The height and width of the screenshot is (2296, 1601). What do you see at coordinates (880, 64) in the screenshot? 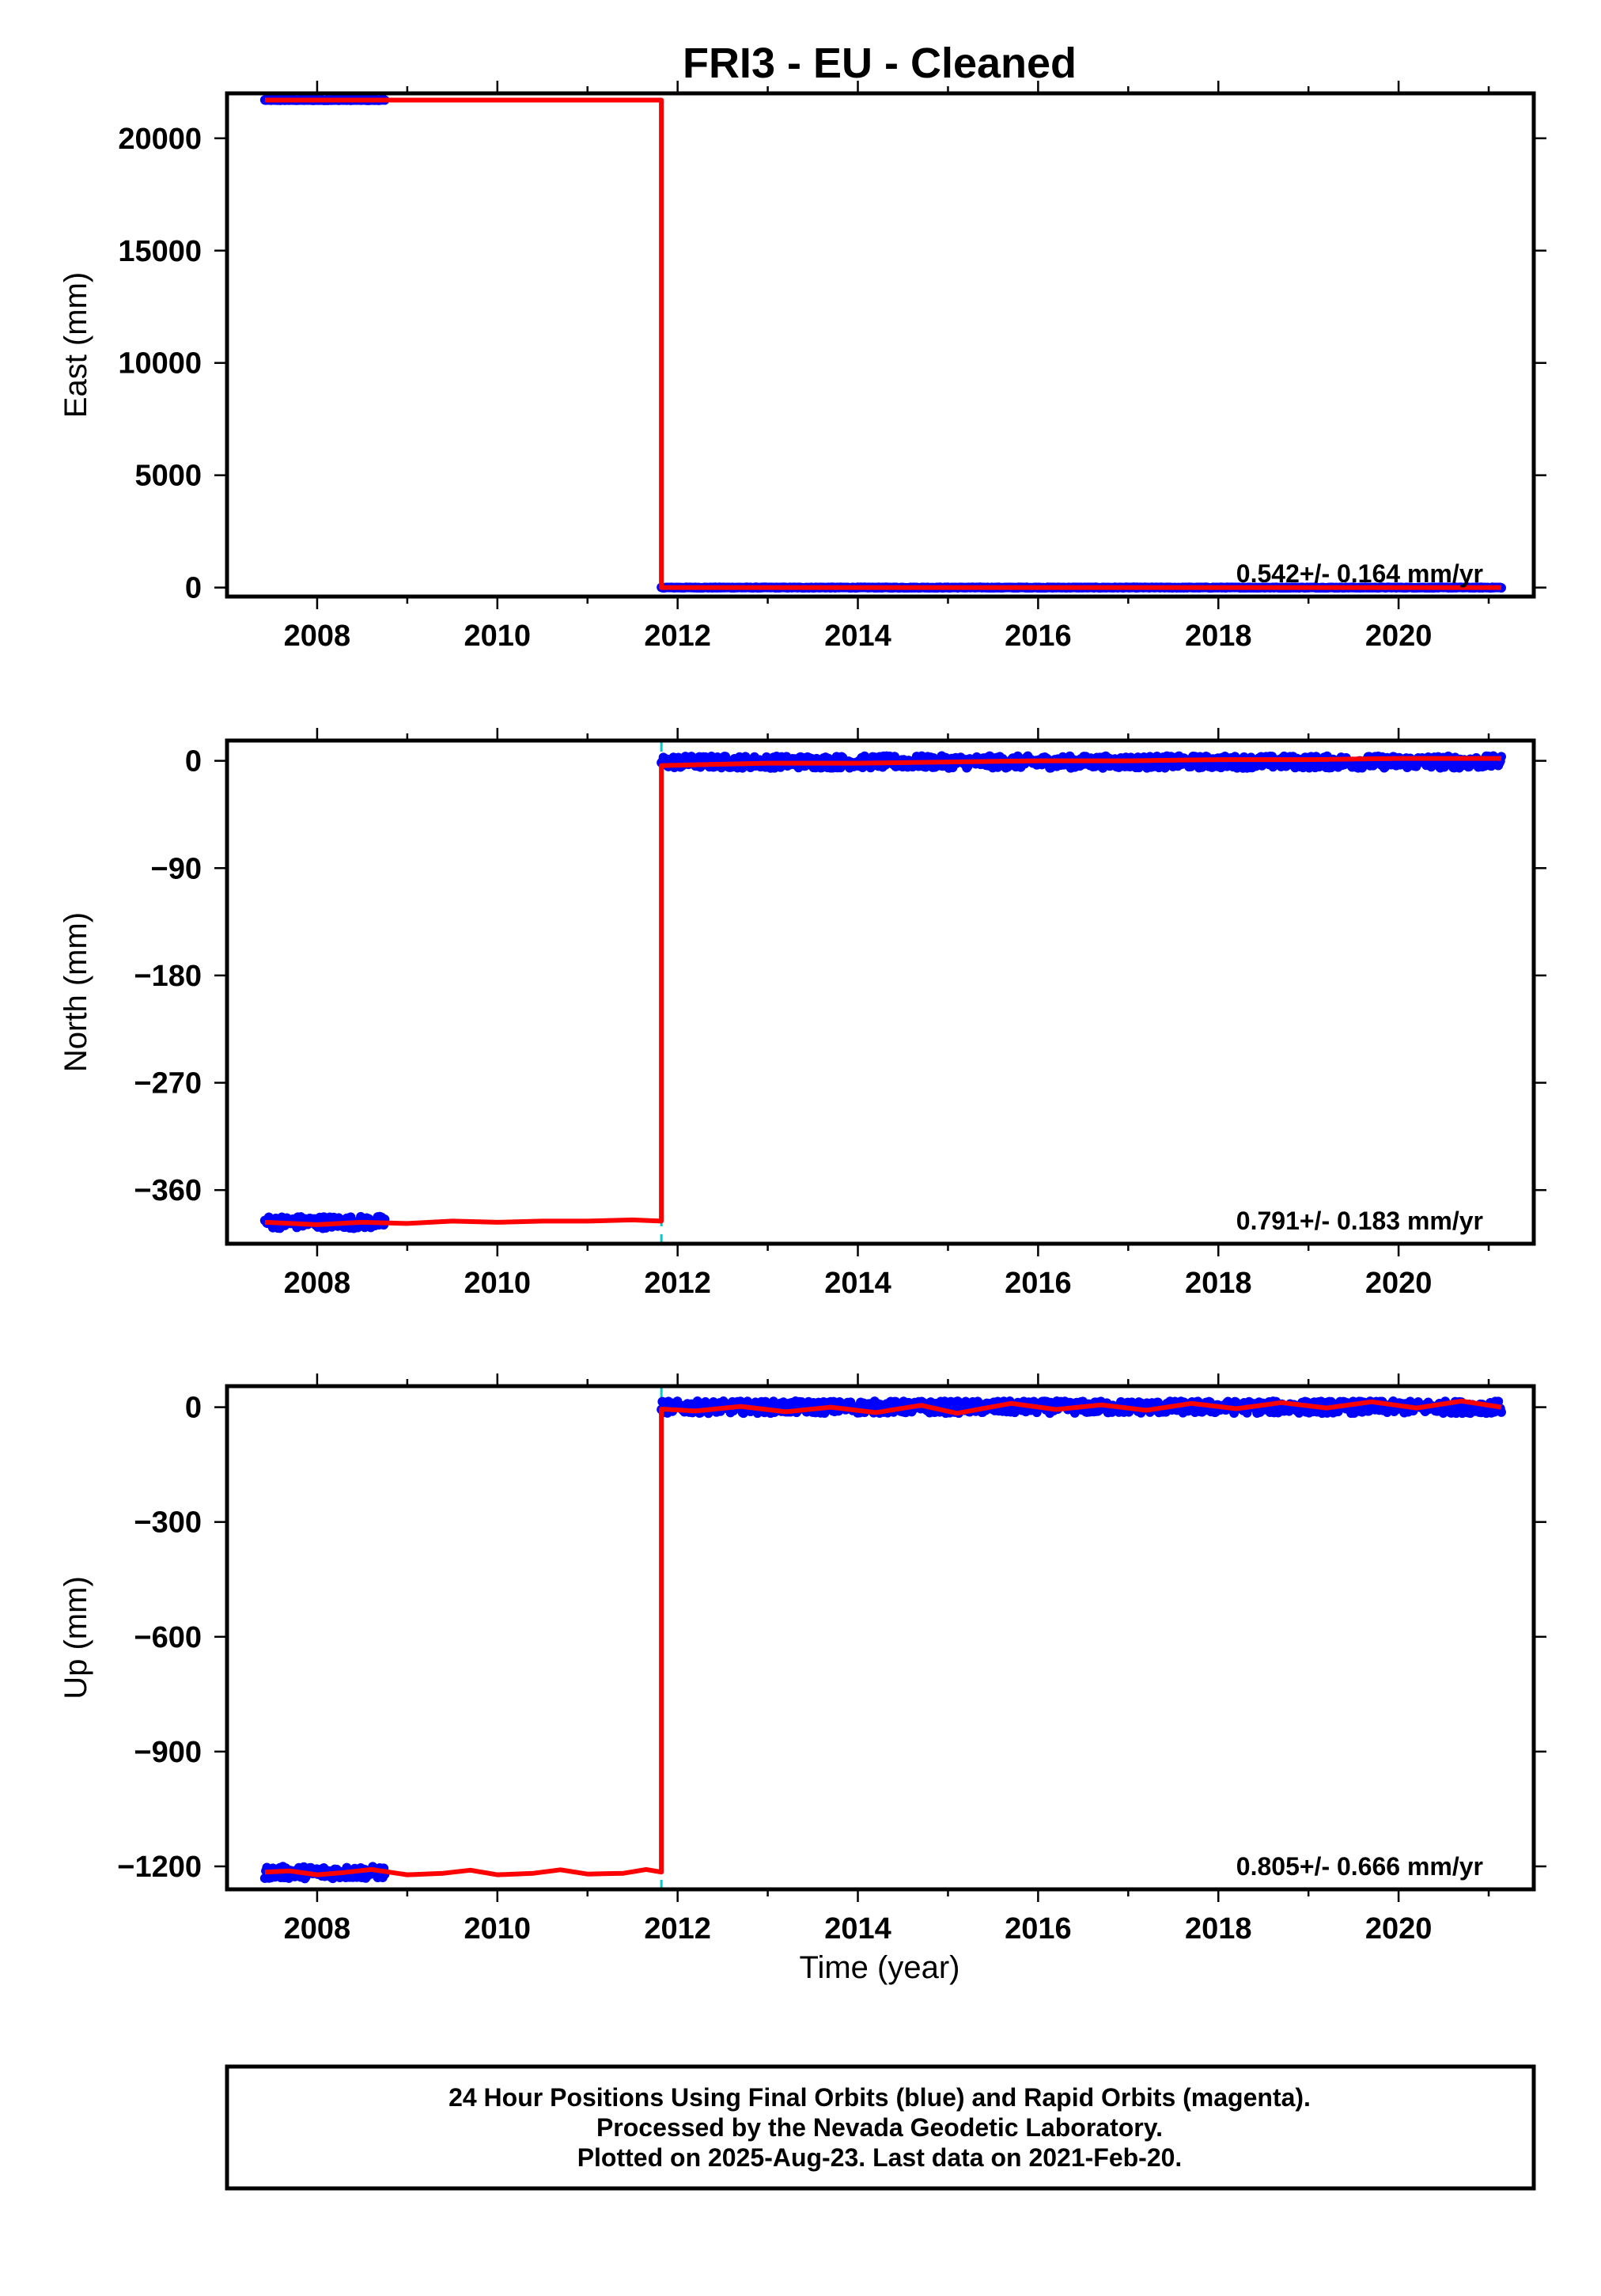
I see `chart-title: FRI3 - EU - Cleaned` at bounding box center [880, 64].